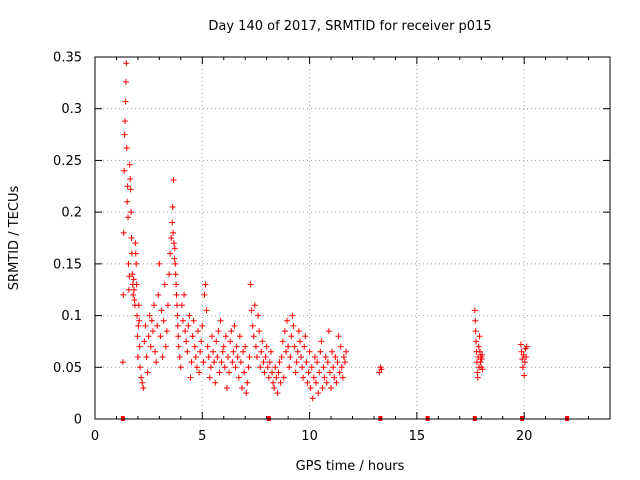 The width and height of the screenshot is (640, 480). What do you see at coordinates (95, 436) in the screenshot?
I see `x-tick-label: 0` at bounding box center [95, 436].